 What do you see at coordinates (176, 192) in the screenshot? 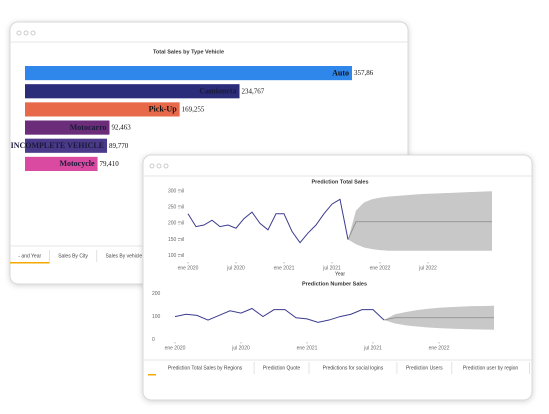
I see `y-tick-label: 300 mil` at bounding box center [176, 192].